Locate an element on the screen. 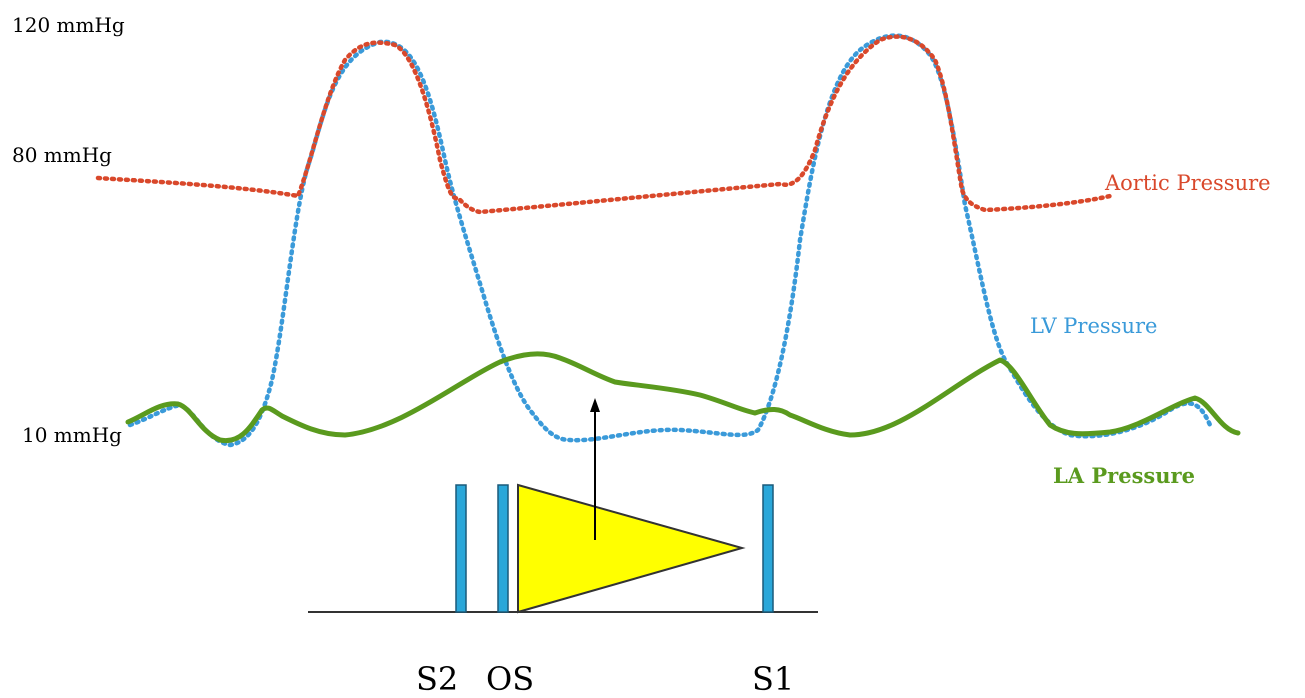  aortic-pressure-label: Aortic Pressure is located at coordinates (1187, 183).